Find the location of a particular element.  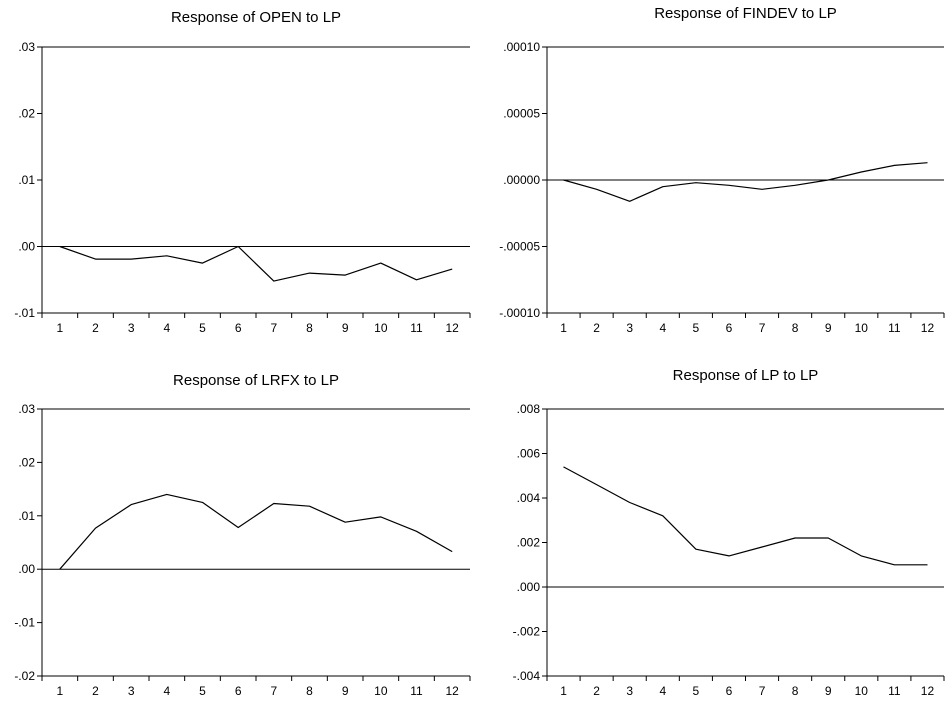

y-tick-label: .00000 is located at coordinates (521, 180).